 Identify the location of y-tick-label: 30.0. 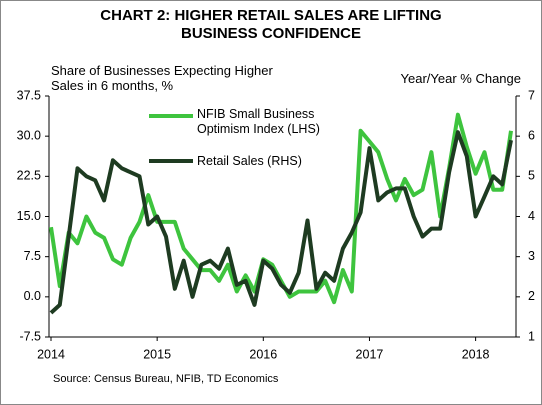
(29, 135).